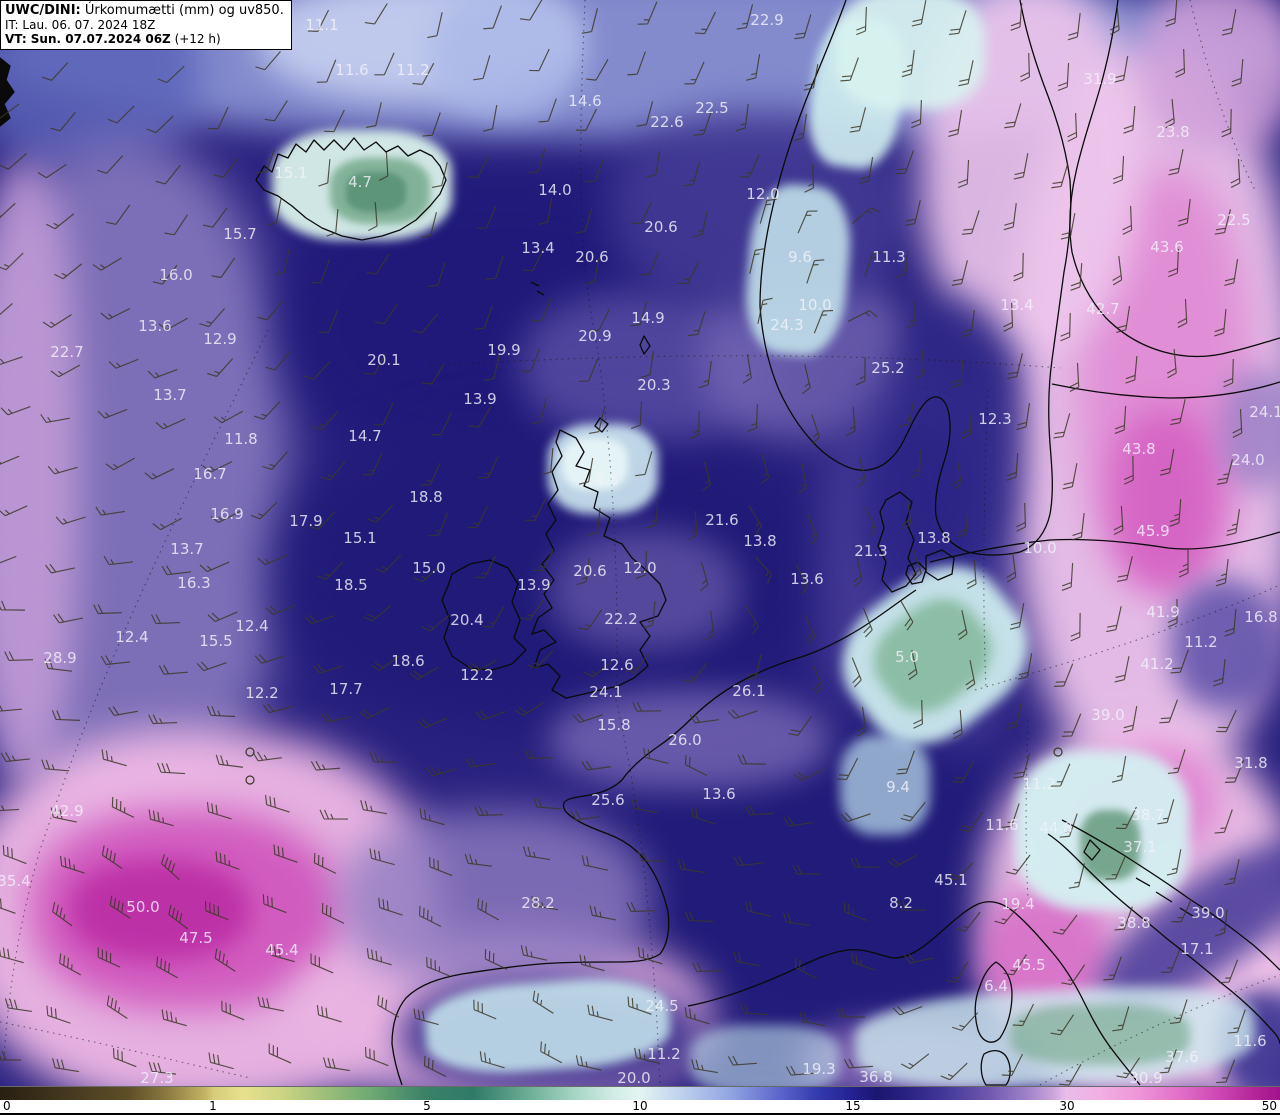 This screenshot has width=1280, height=1115. What do you see at coordinates (749, 691) in the screenshot?
I see `value-label: 26.1` at bounding box center [749, 691].